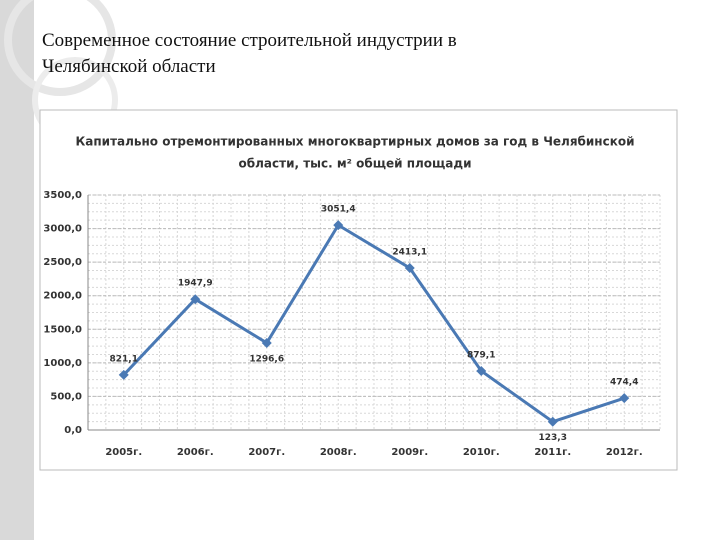 This screenshot has width=720, height=540. Describe the element at coordinates (195, 452) in the screenshot. I see `x-tick-label: 2006г.` at that location.